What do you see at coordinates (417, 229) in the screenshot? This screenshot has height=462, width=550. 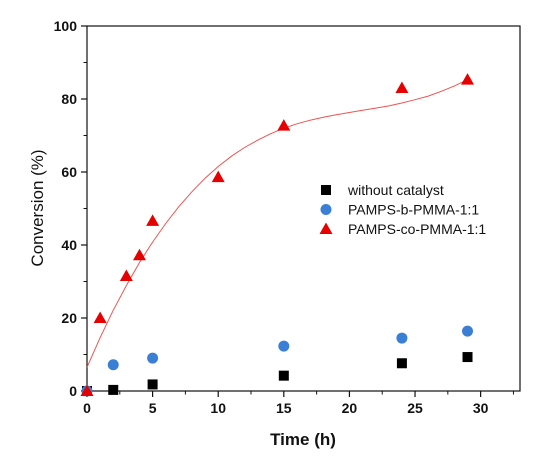 I see `legend-label-2: PAMPS-co-PMMA-1:1` at bounding box center [417, 229].